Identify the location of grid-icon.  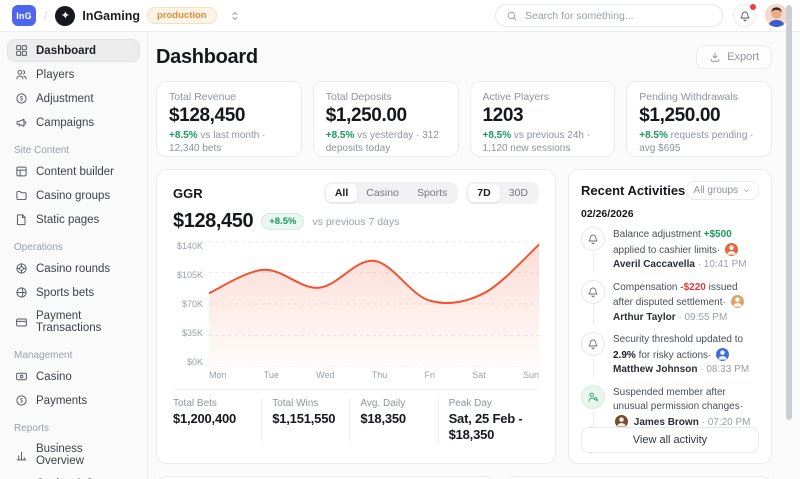
(21, 50).